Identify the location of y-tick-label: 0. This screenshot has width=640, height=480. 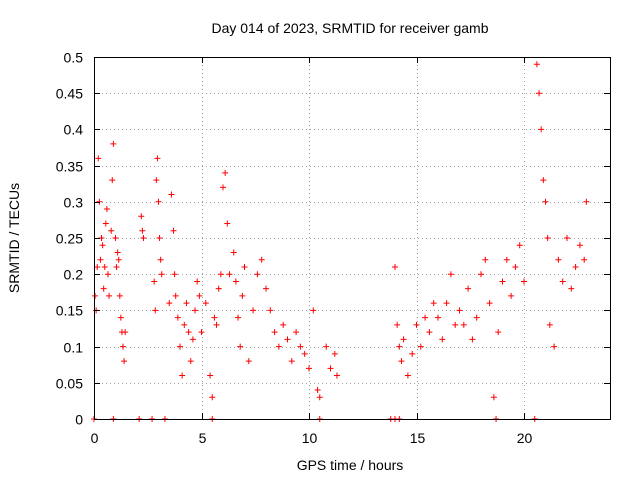
(79, 420).